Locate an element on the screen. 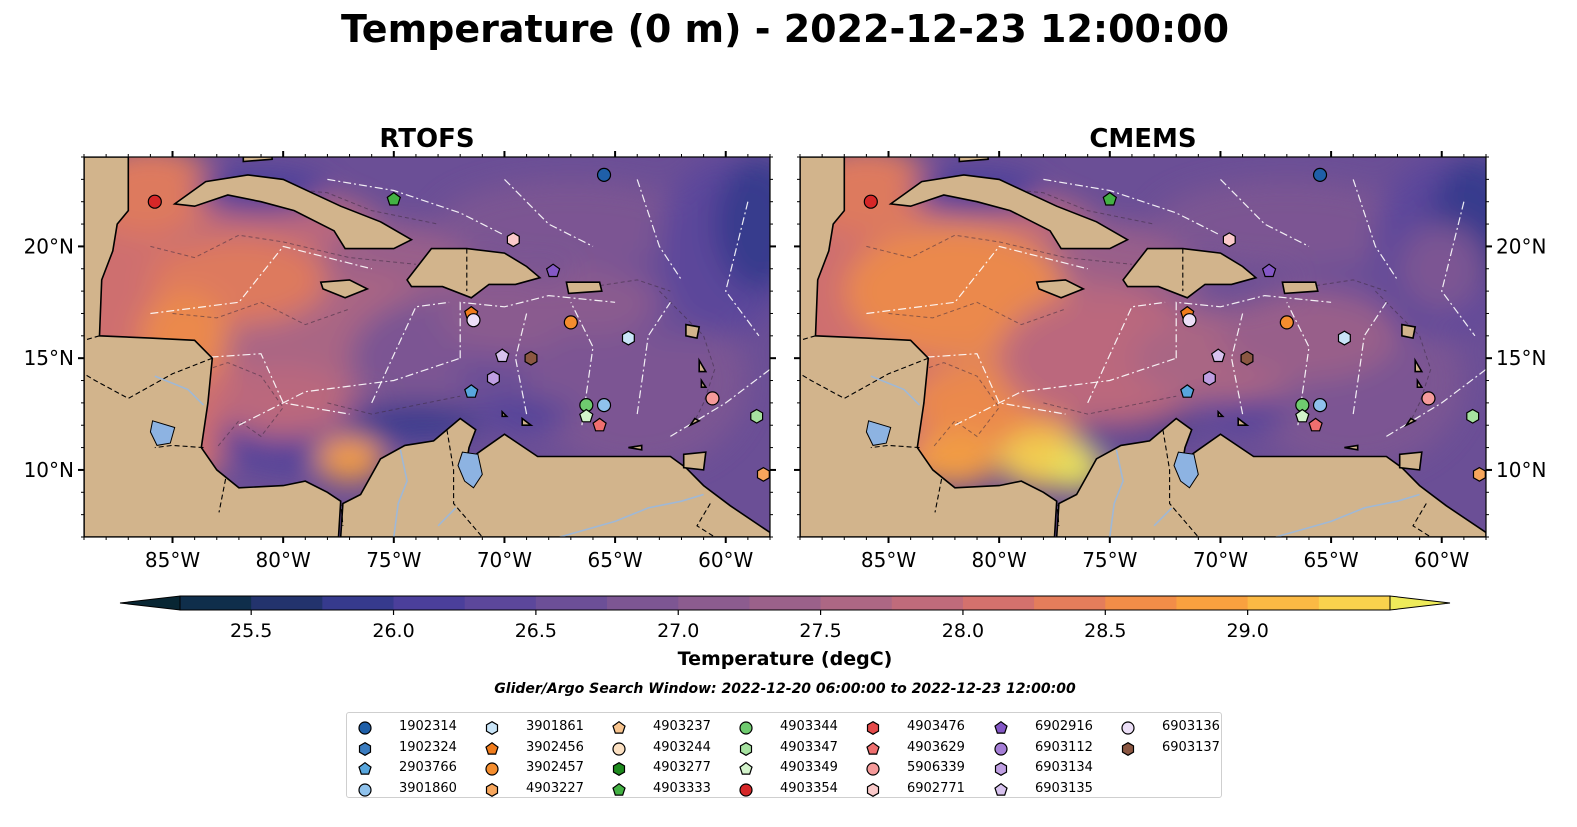  legend-label: 2903766 is located at coordinates (428, 767).